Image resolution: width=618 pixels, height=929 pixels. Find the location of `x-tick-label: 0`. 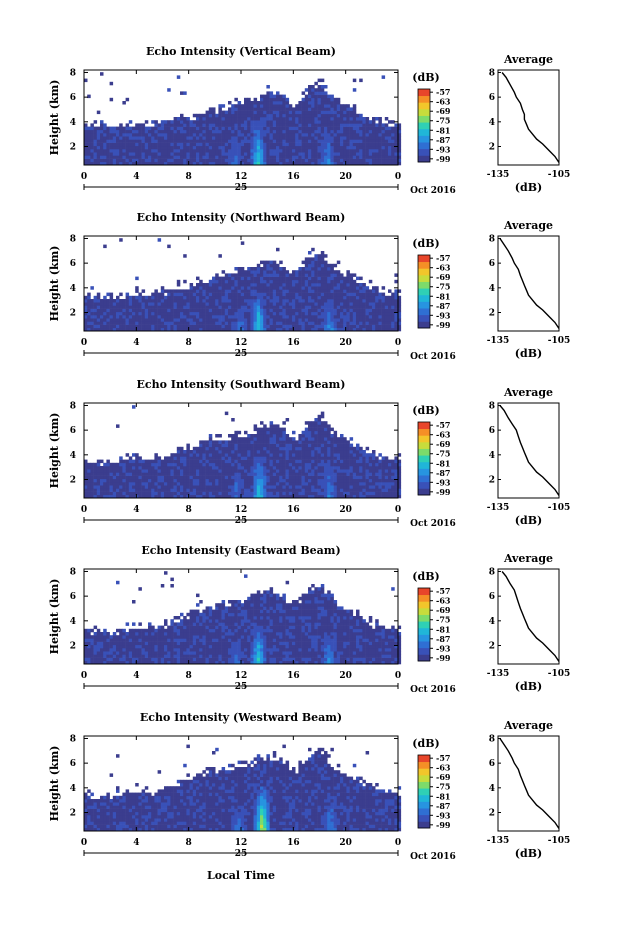

x-tick-label: 0 is located at coordinates (398, 177).